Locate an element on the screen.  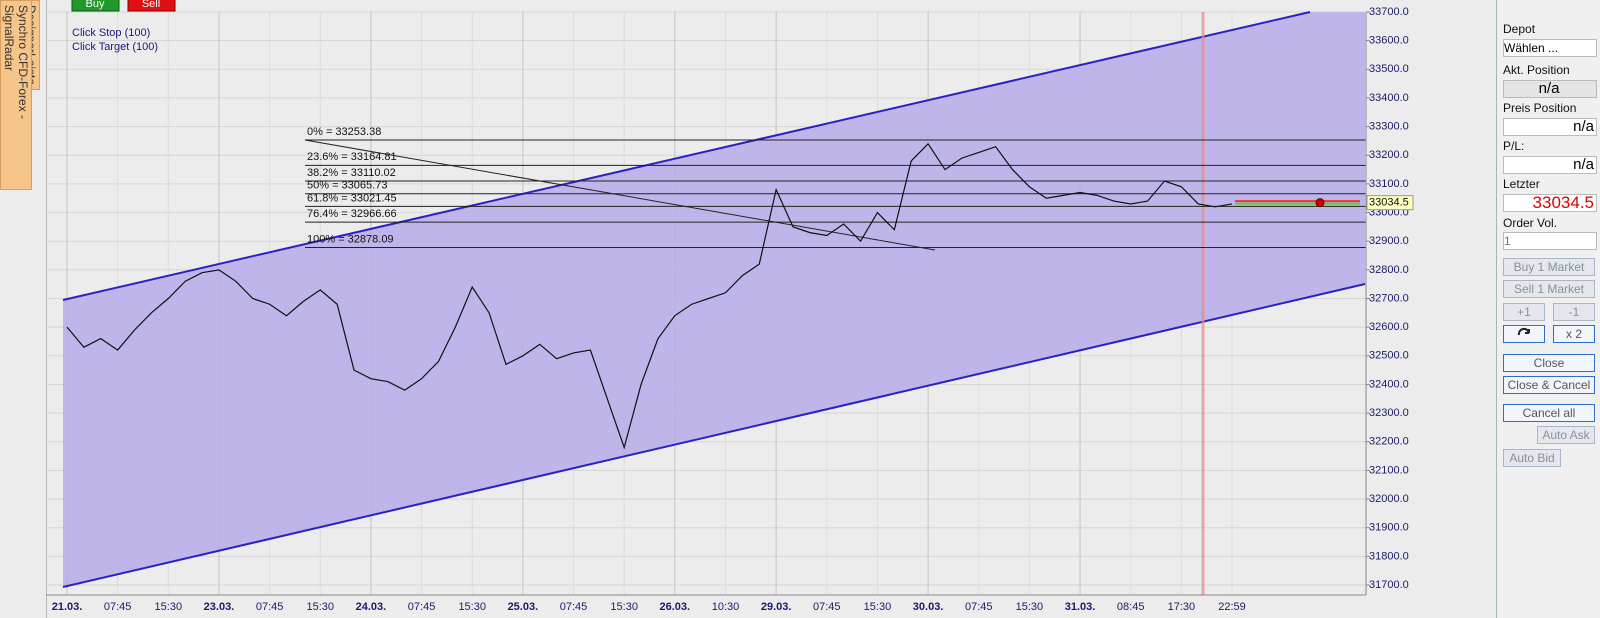
depot-label: Depot is located at coordinates (1519, 29).